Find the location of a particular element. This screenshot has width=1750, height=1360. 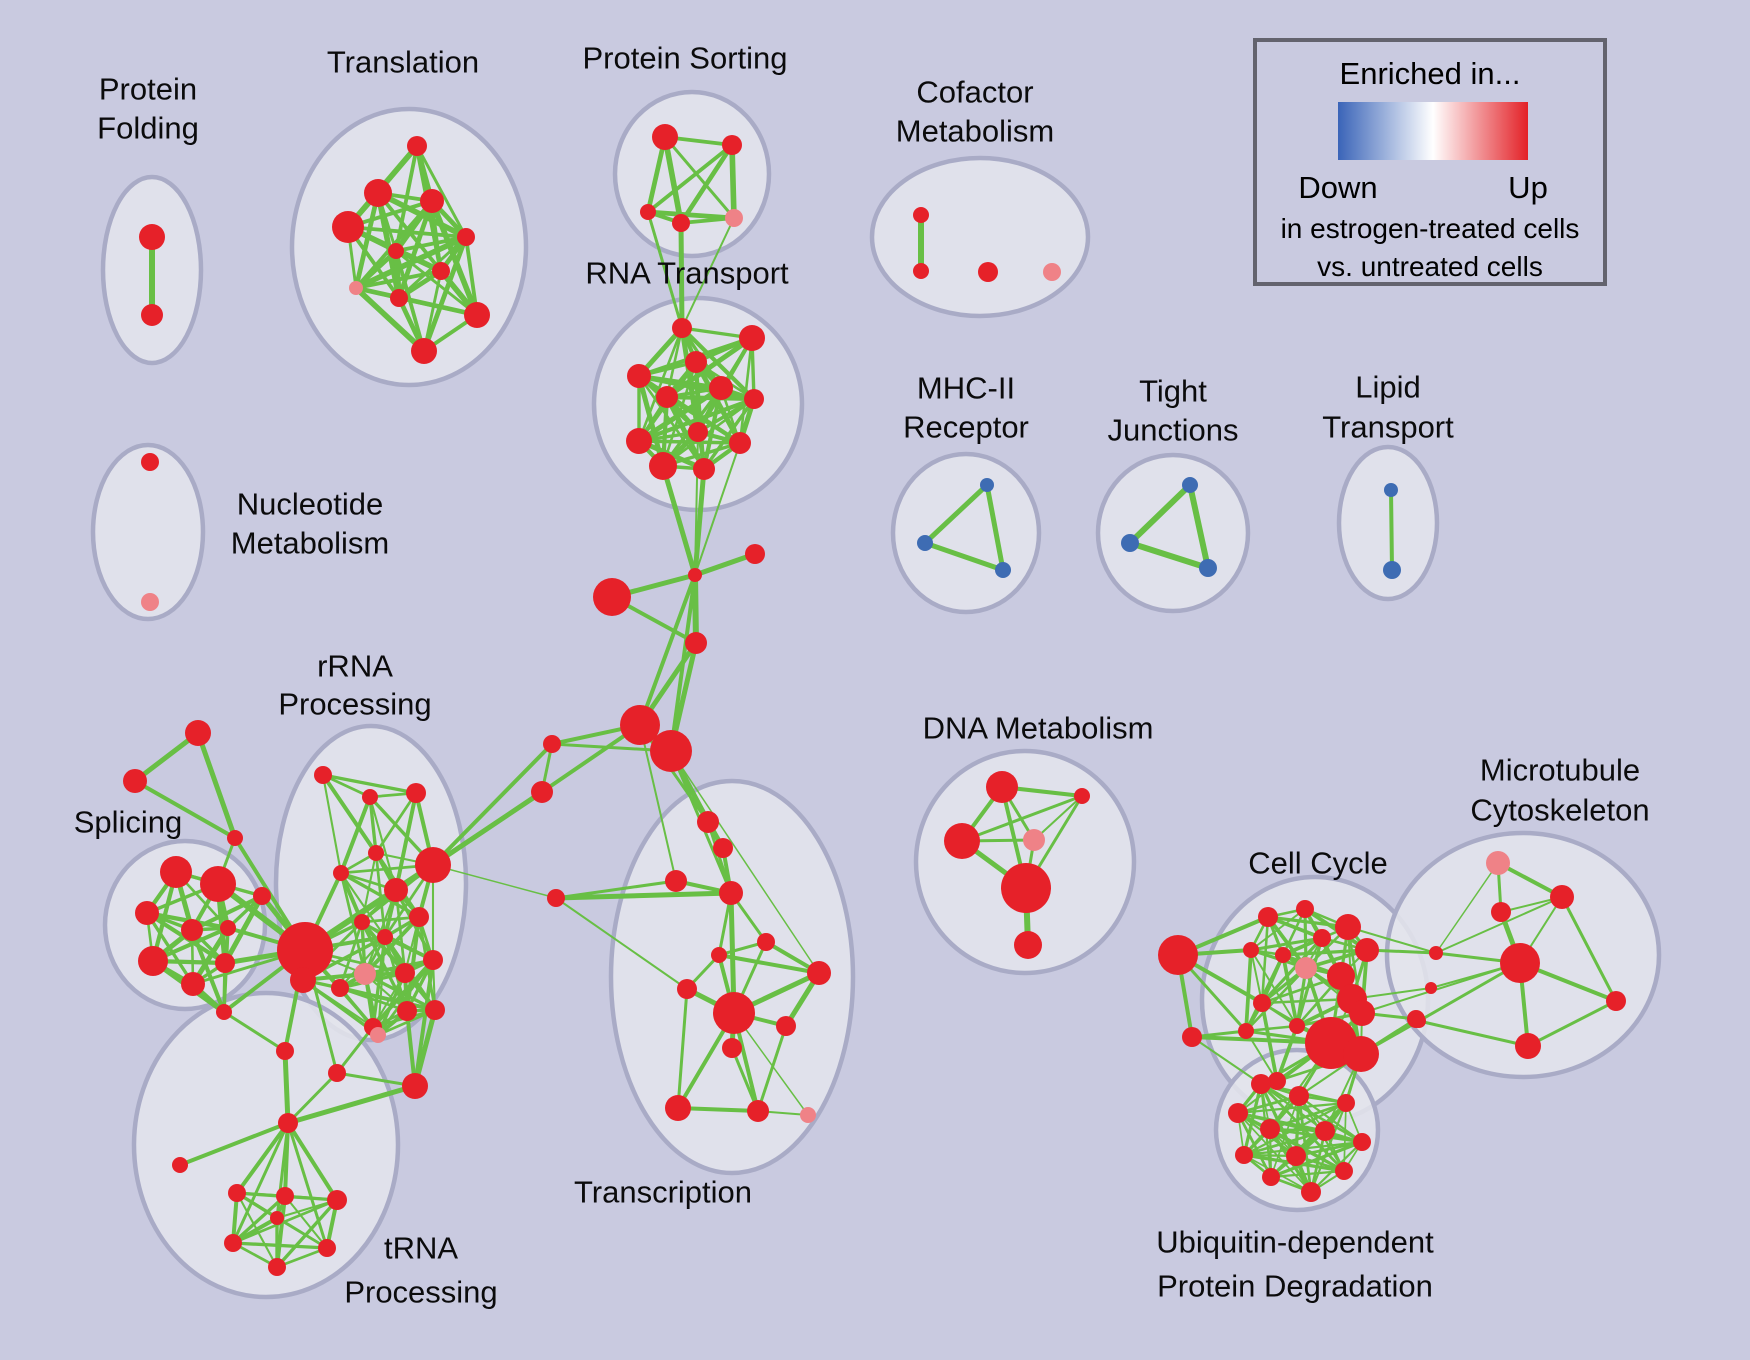

node-tc10 is located at coordinates (732, 1048).